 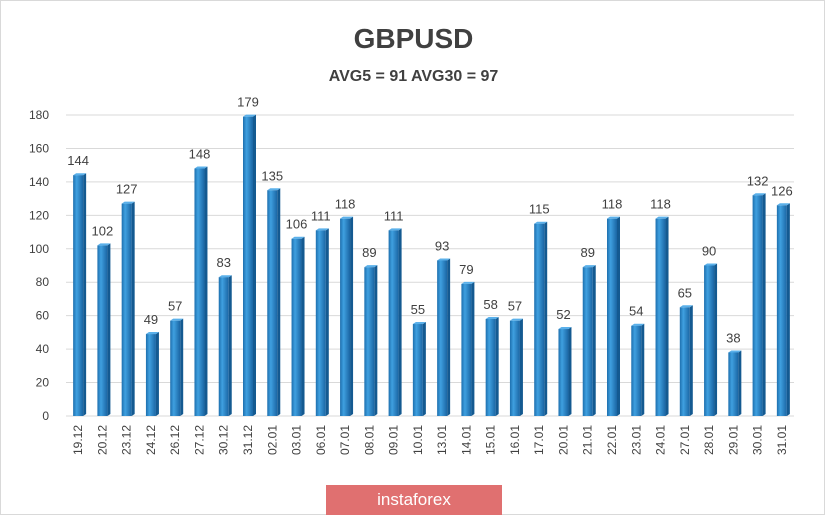 What do you see at coordinates (297, 224) in the screenshot?
I see `data-label: 106` at bounding box center [297, 224].